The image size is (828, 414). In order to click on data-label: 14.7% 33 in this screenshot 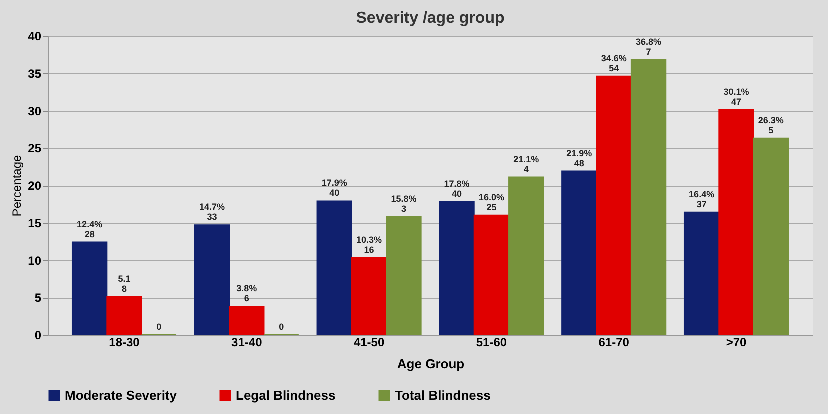, I will do `click(212, 212)`.